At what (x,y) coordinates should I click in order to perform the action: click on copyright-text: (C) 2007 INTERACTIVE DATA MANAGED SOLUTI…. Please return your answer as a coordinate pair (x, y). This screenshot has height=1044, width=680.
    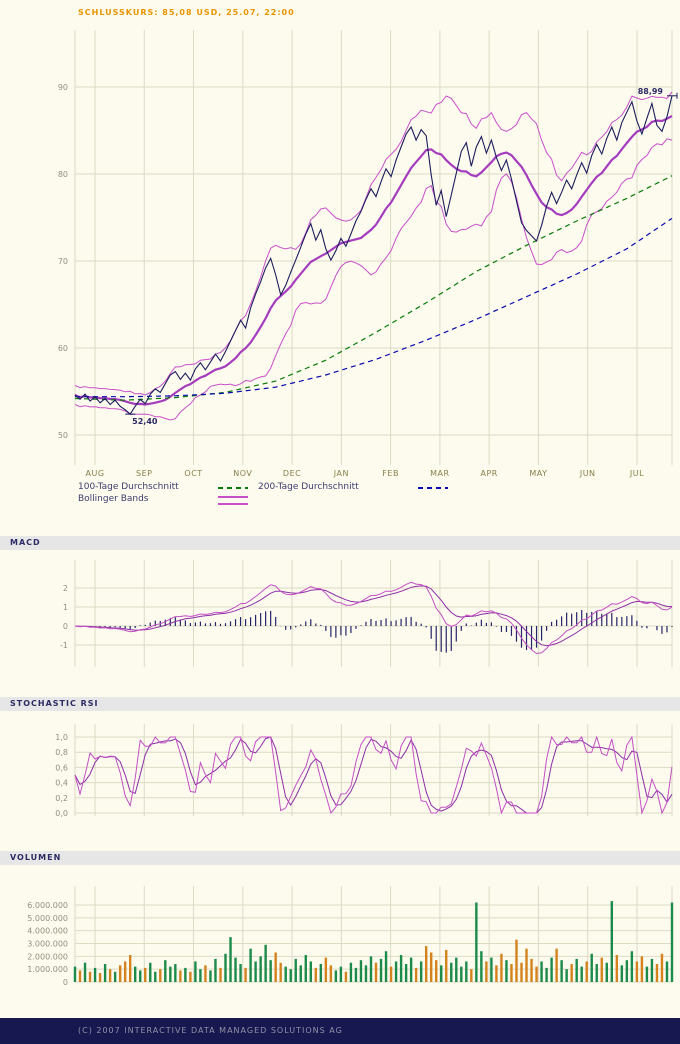
    Looking at the image, I should click on (210, 1030).